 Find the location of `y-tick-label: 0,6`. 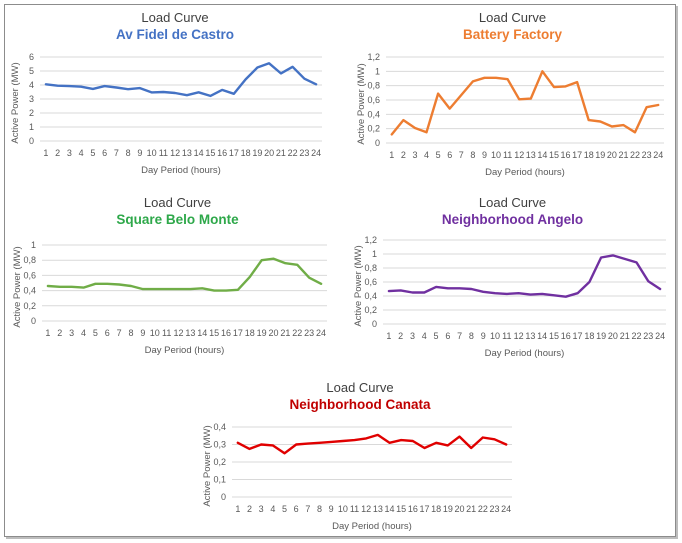

y-tick-label: 0,6 is located at coordinates (29, 275).